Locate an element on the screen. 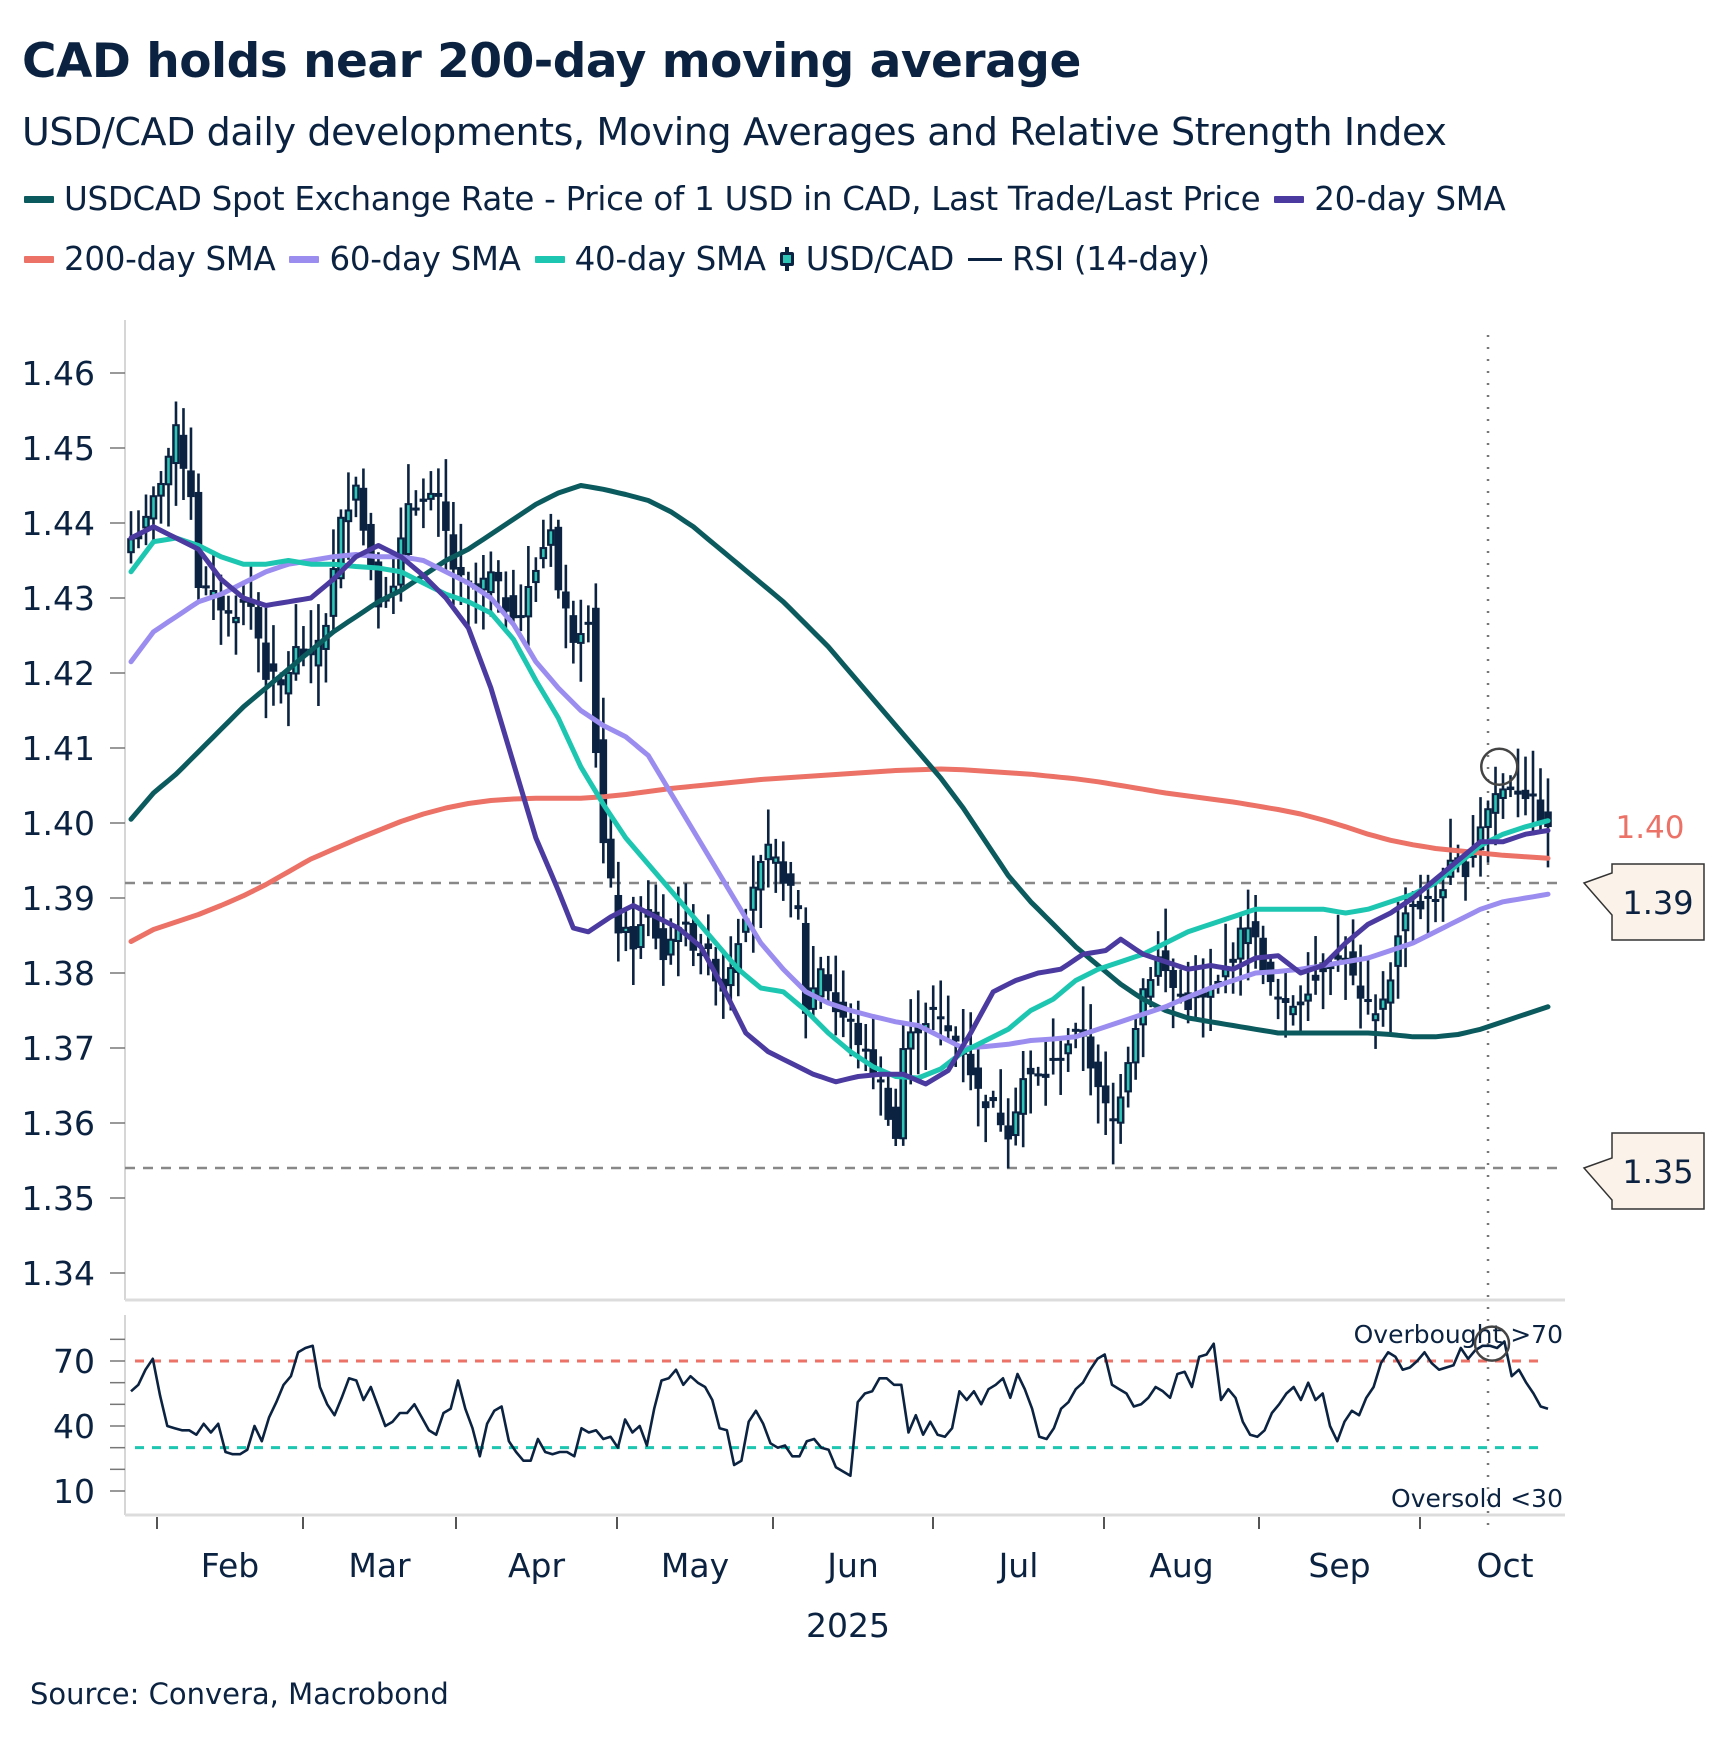  x-tick-label-jun: Jun is located at coordinates (852, 1565).